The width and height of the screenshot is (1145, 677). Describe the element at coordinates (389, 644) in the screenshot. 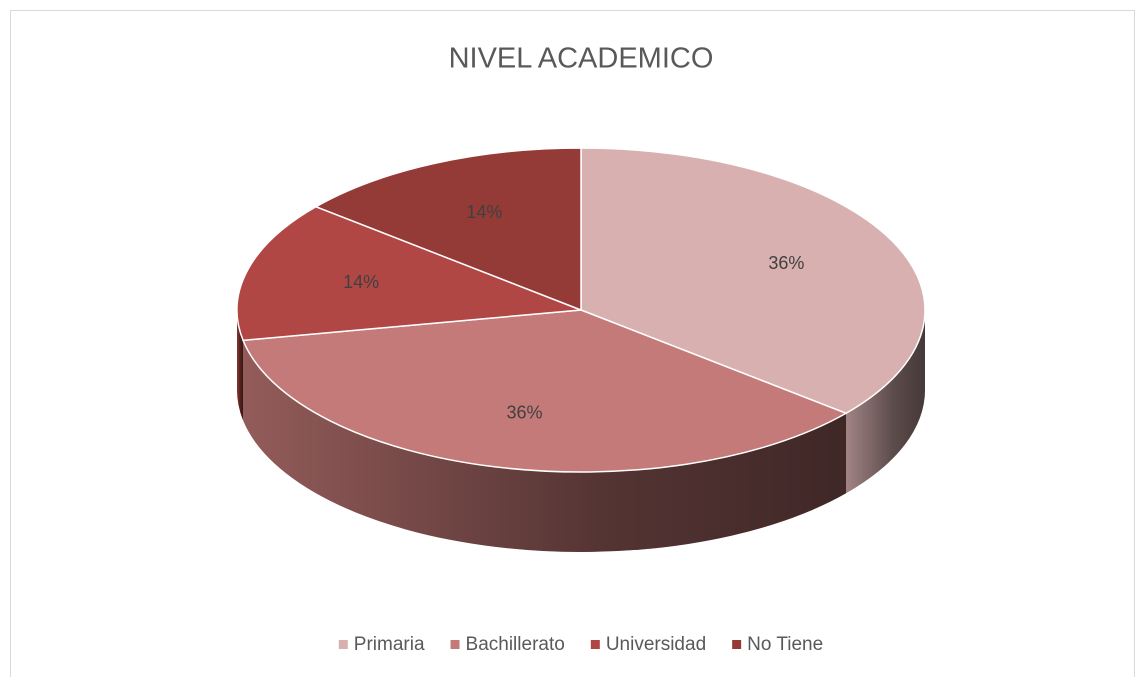

I see `legend-label: Primaria` at that location.